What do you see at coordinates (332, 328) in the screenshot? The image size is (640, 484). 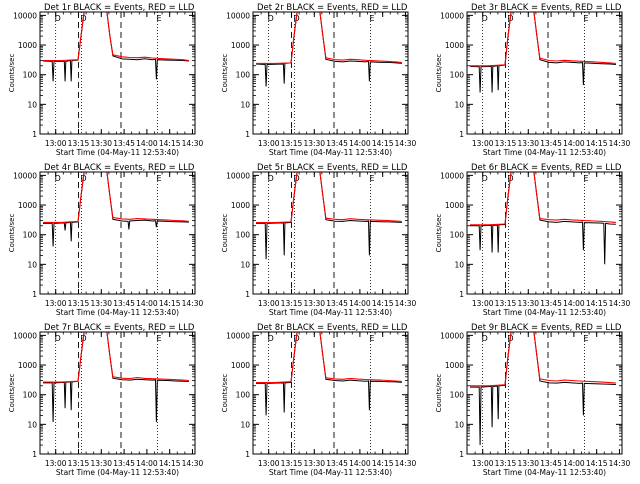 I see `panel-title: Det 8r BLACK = Events, RED = LLD` at bounding box center [332, 328].